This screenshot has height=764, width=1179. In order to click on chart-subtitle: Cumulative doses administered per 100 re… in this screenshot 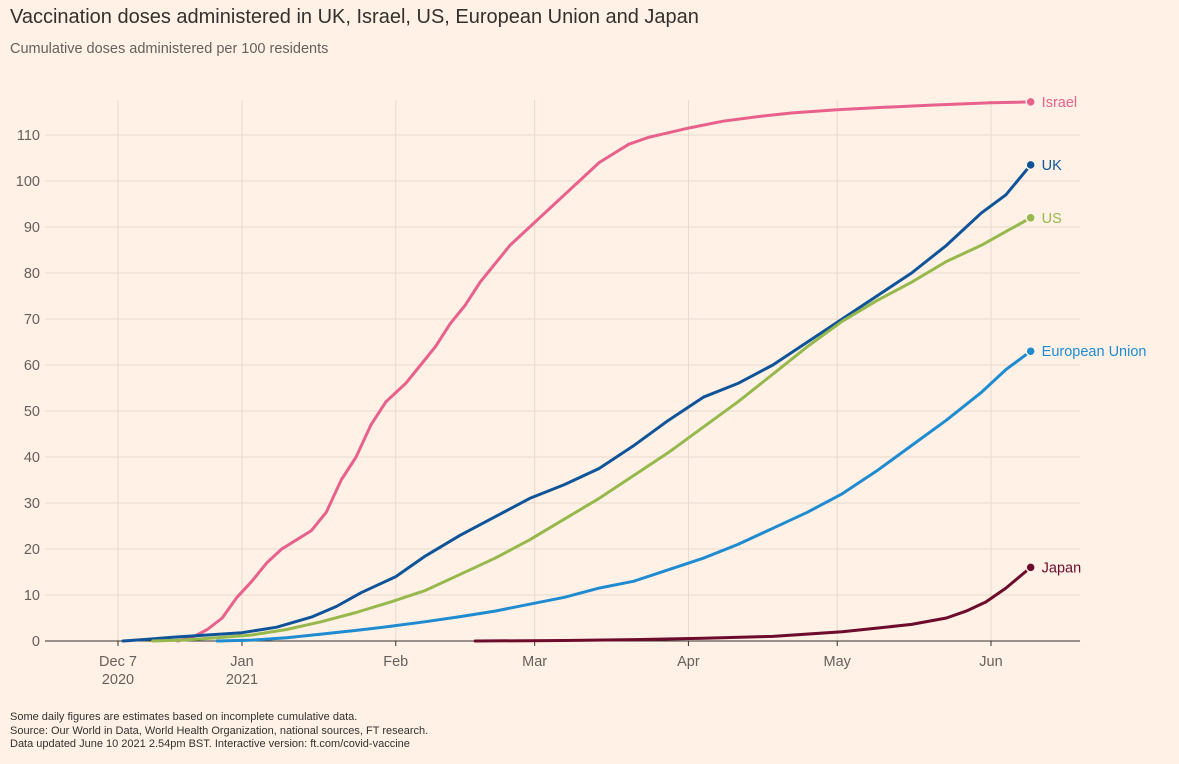, I will do `click(169, 49)`.